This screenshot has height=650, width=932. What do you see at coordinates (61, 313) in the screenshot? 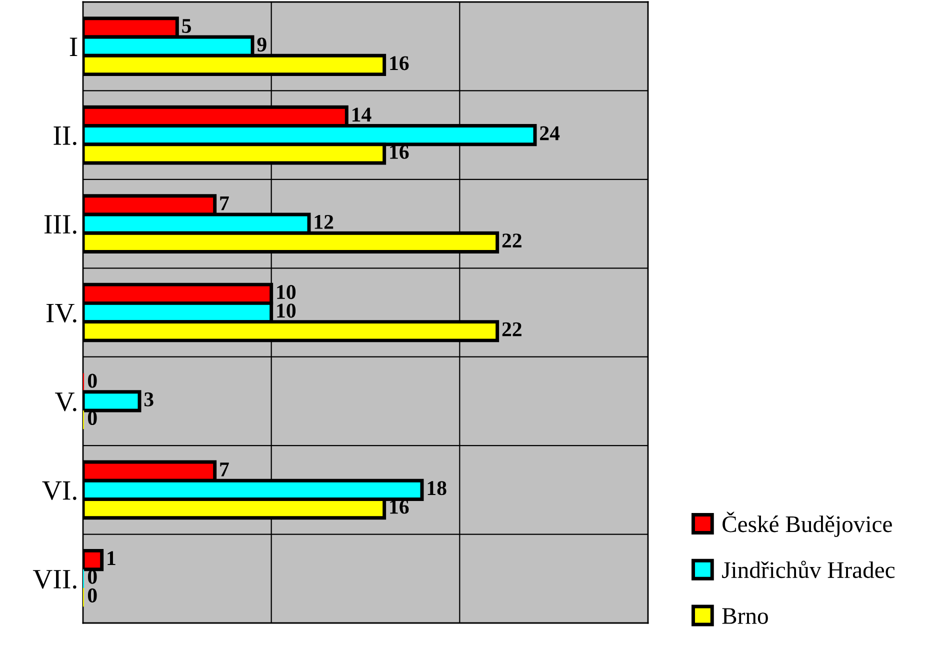
I see `y-tick-label: IV.` at bounding box center [61, 313].